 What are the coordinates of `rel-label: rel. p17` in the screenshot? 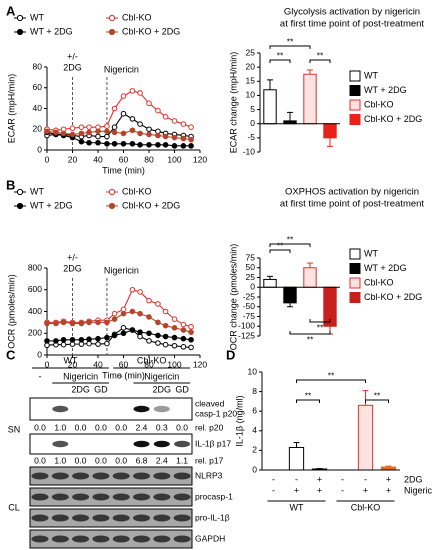 It's located at (209, 460).